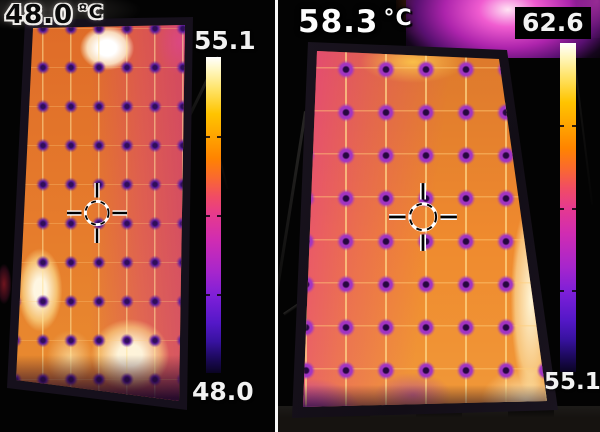 This screenshot has height=432, width=600. I want to click on image-divider, so click(276, 216).